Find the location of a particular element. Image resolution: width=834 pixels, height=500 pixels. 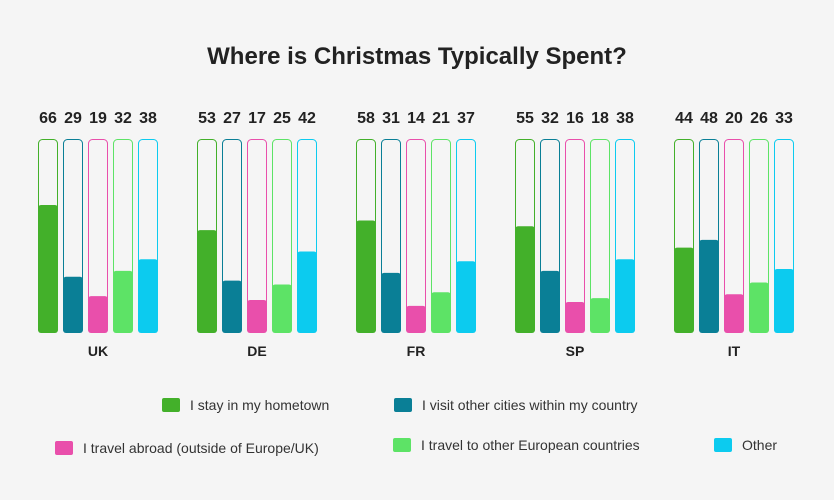

bar-uk-other is located at coordinates (148, 296).